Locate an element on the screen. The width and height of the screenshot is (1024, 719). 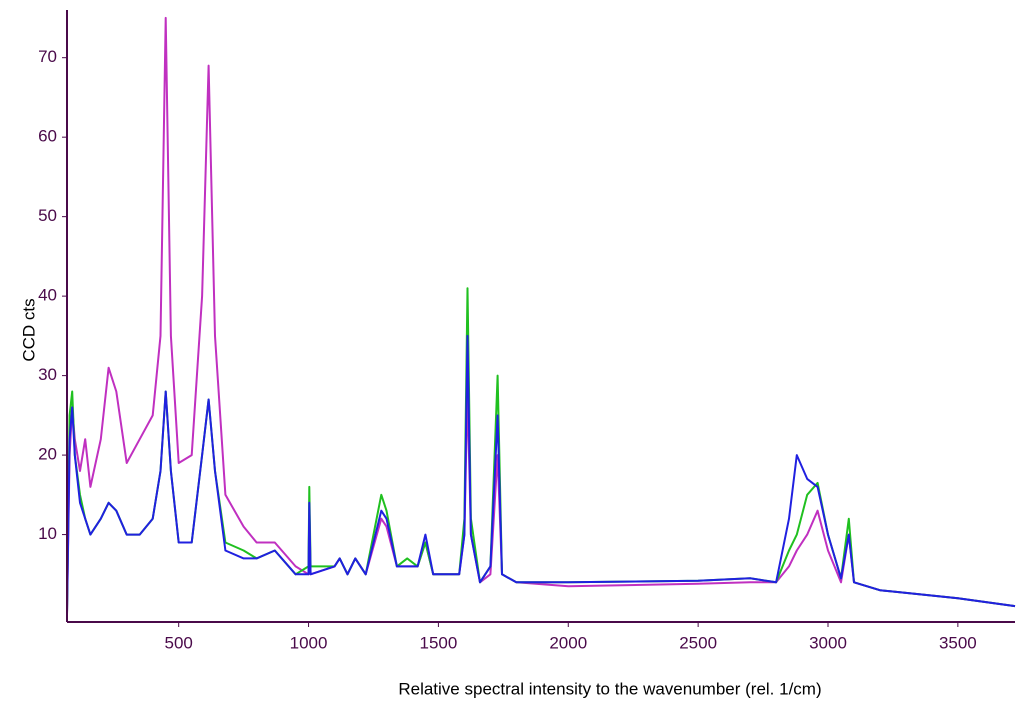
x-tick-label: 500 is located at coordinates (178, 642).